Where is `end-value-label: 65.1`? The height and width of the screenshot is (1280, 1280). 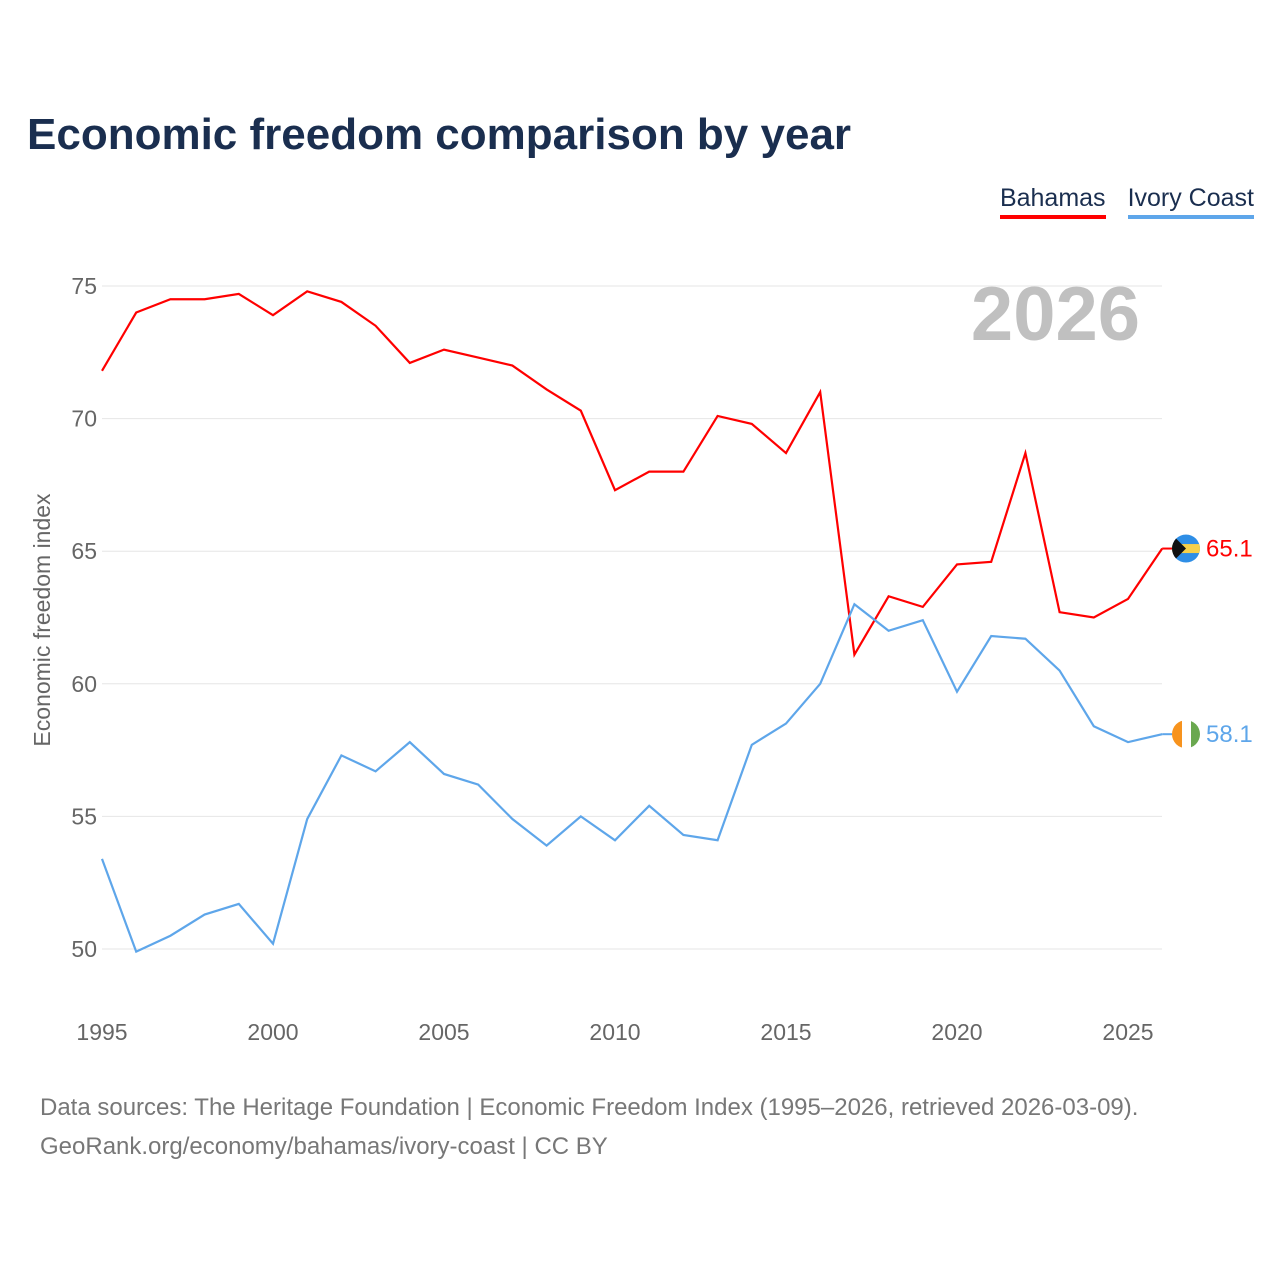 end-value-label: 65.1 is located at coordinates (1229, 549).